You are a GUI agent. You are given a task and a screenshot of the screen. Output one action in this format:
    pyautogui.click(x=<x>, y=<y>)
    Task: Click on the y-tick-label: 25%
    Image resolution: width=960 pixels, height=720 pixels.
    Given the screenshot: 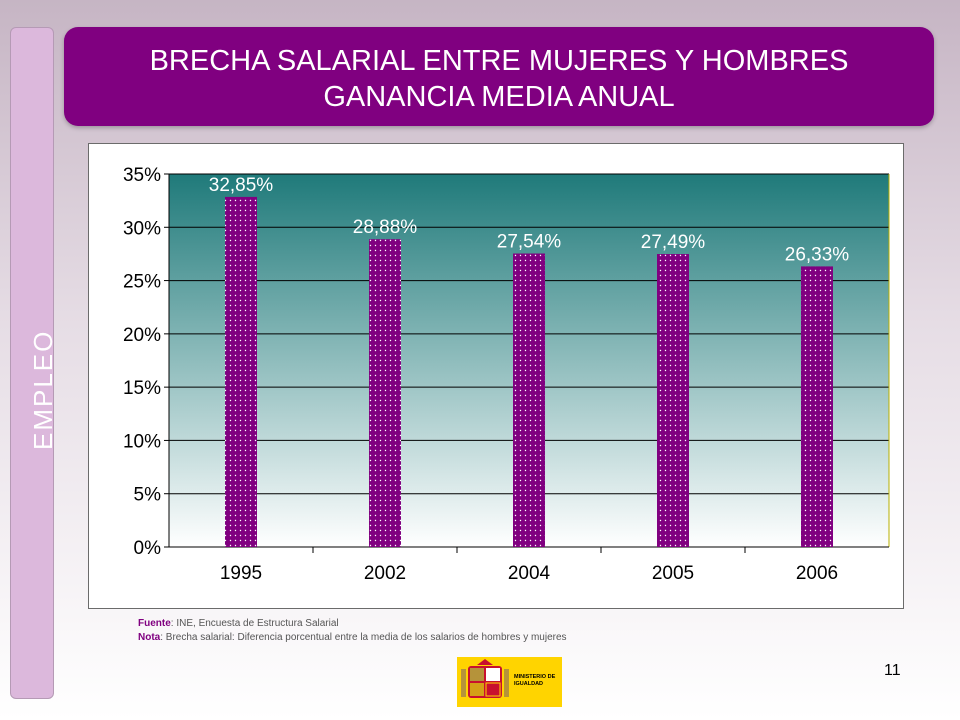 What is the action you would take?
    pyautogui.click(x=142, y=282)
    